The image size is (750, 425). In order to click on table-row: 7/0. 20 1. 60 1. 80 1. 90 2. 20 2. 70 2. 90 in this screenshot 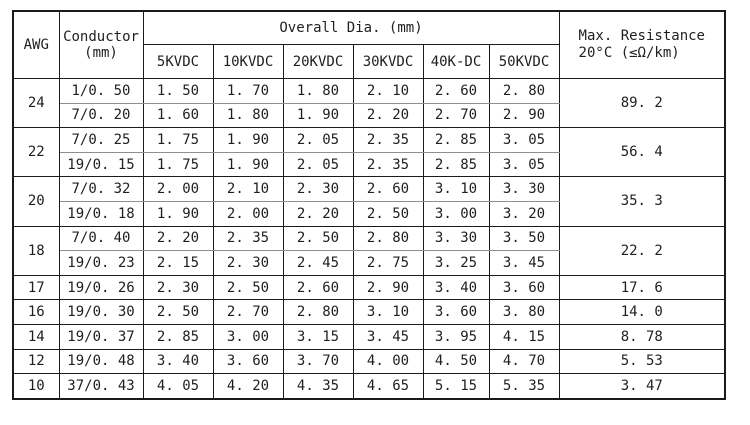, I will do `click(369, 115)`.